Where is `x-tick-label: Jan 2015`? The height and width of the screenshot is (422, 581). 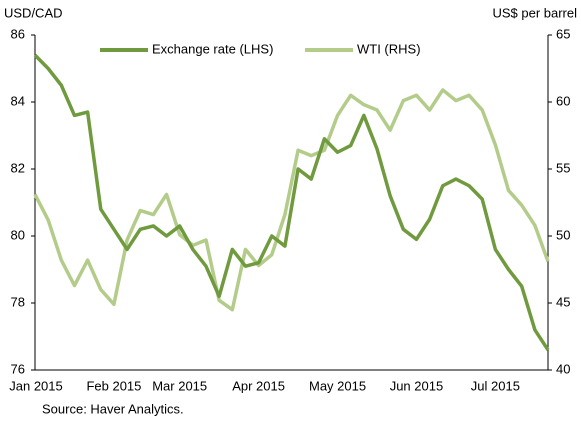
x-tick-label: Jan 2015 is located at coordinates (36, 385).